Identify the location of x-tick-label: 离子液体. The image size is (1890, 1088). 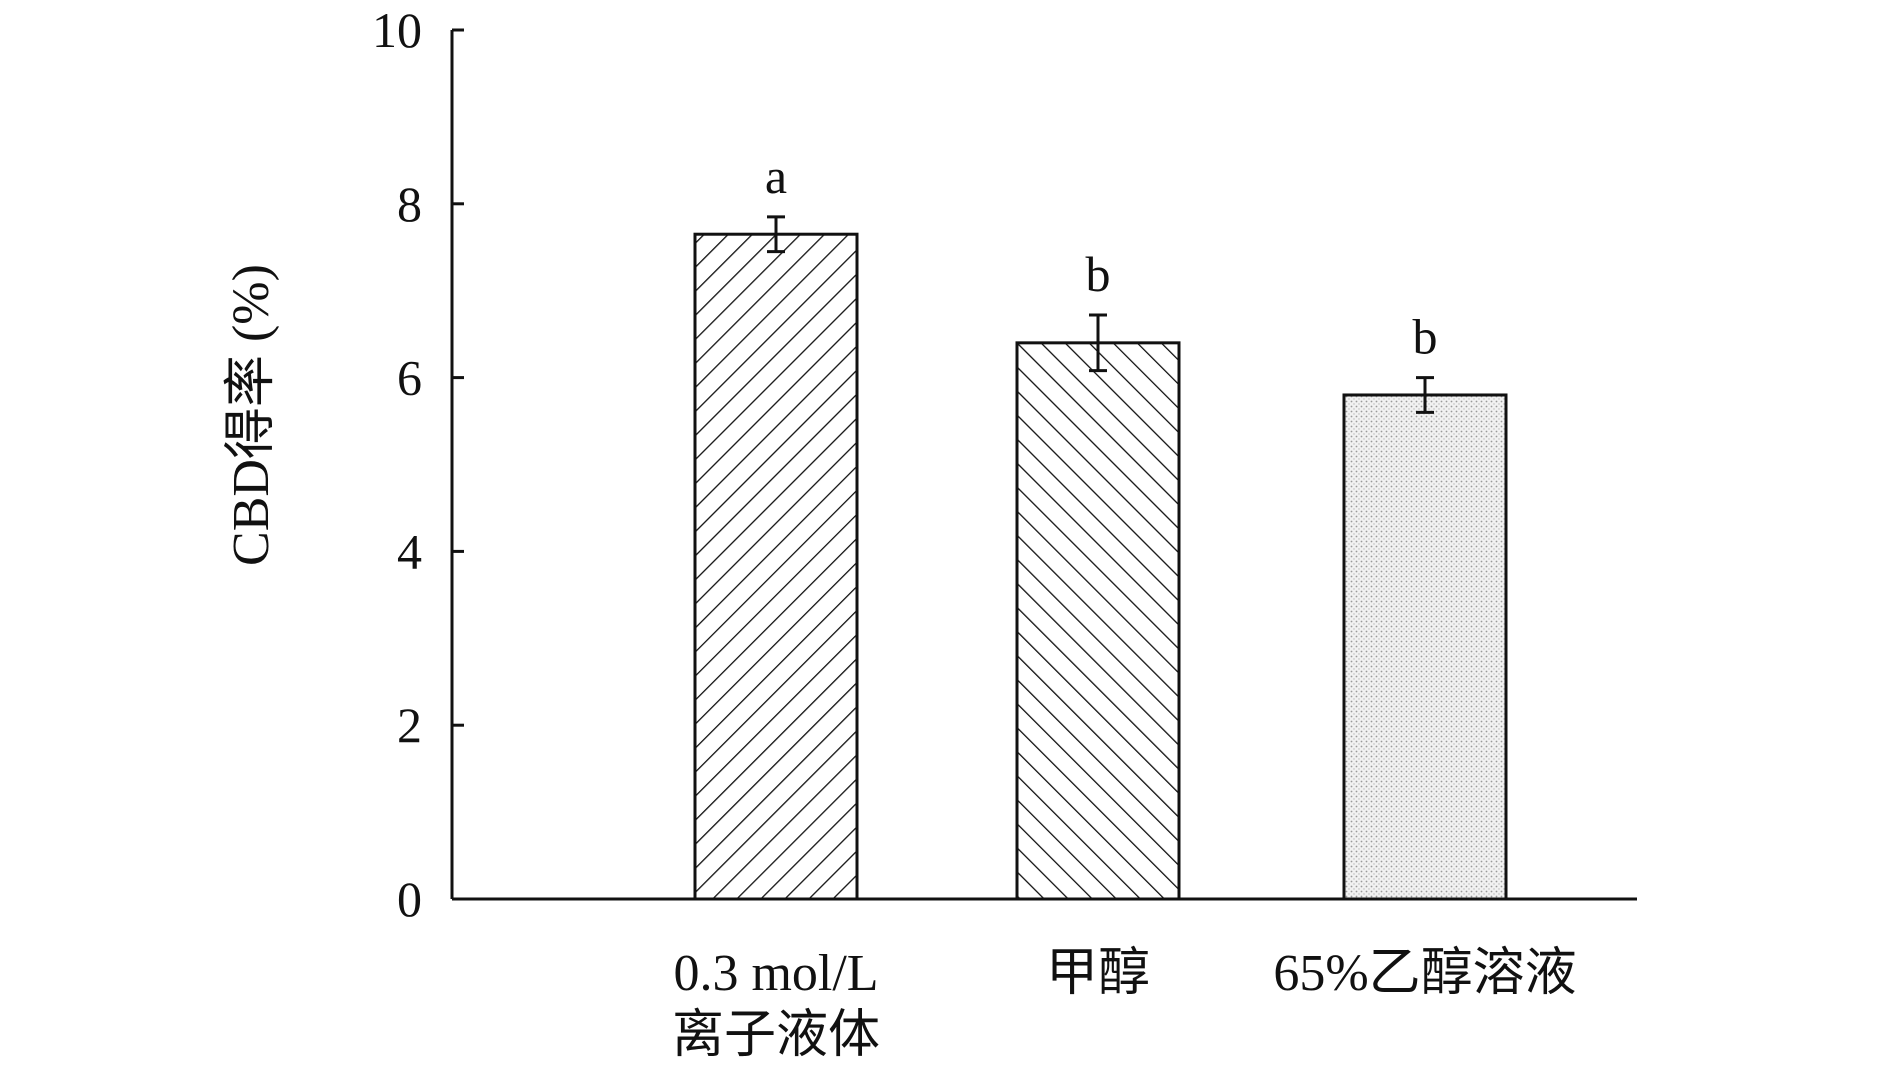
(776, 1035).